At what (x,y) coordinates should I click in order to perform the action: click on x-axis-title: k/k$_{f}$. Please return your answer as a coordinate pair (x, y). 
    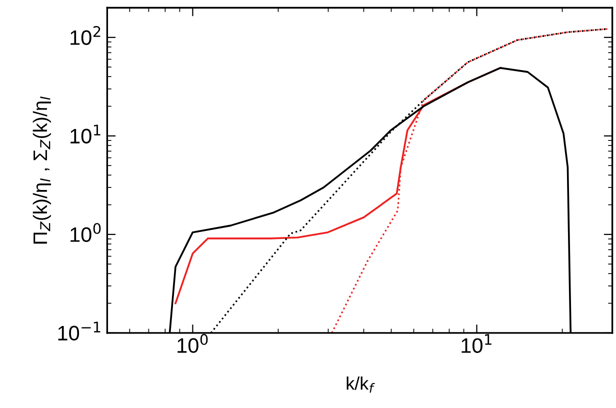
    Looking at the image, I should click on (360, 384).